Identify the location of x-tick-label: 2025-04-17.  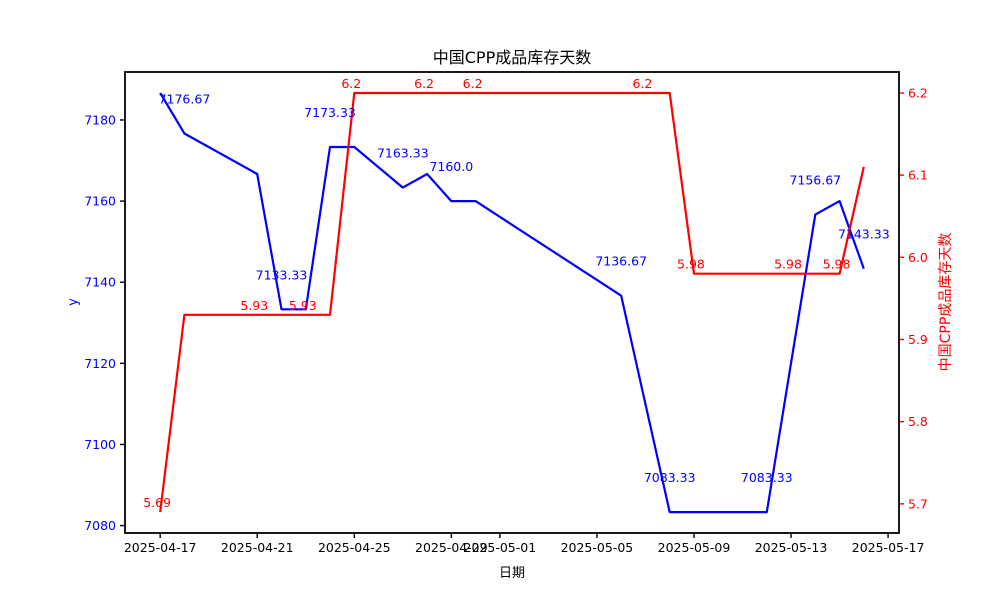
(160, 547).